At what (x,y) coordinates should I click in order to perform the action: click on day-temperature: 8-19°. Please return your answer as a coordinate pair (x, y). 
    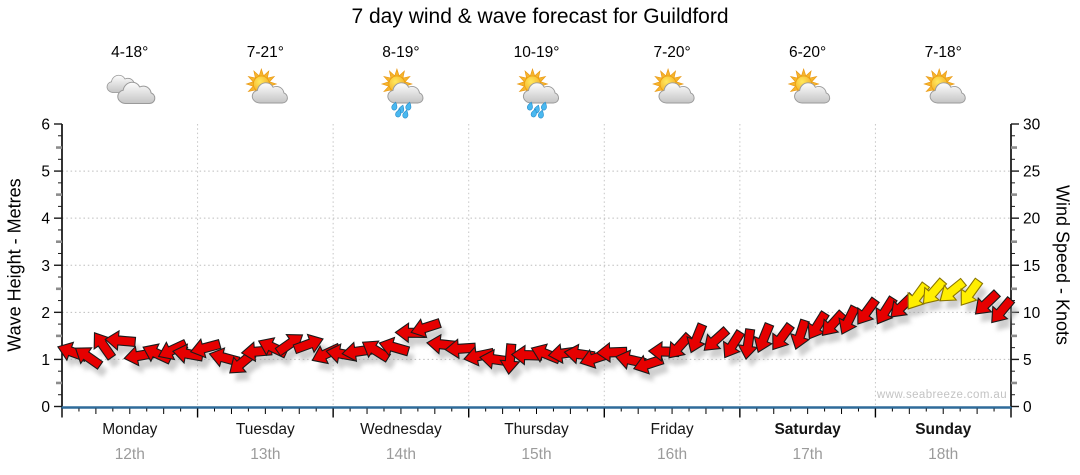
    Looking at the image, I should click on (400, 52).